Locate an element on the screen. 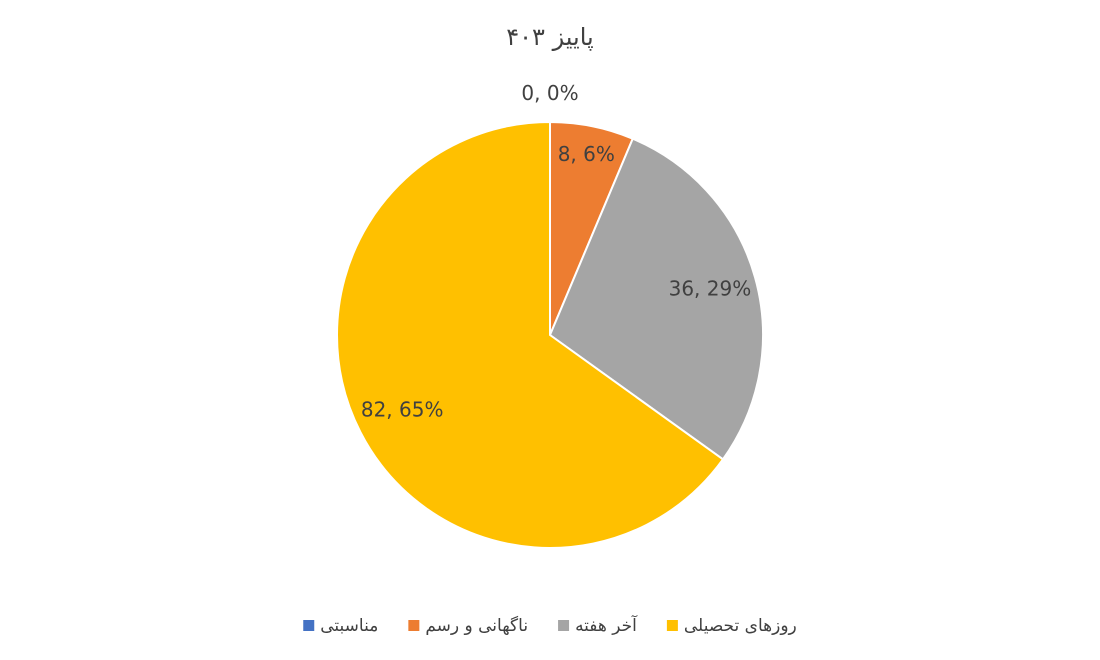 The height and width of the screenshot is (660, 1100). data-label: 36, 29% is located at coordinates (710, 289).